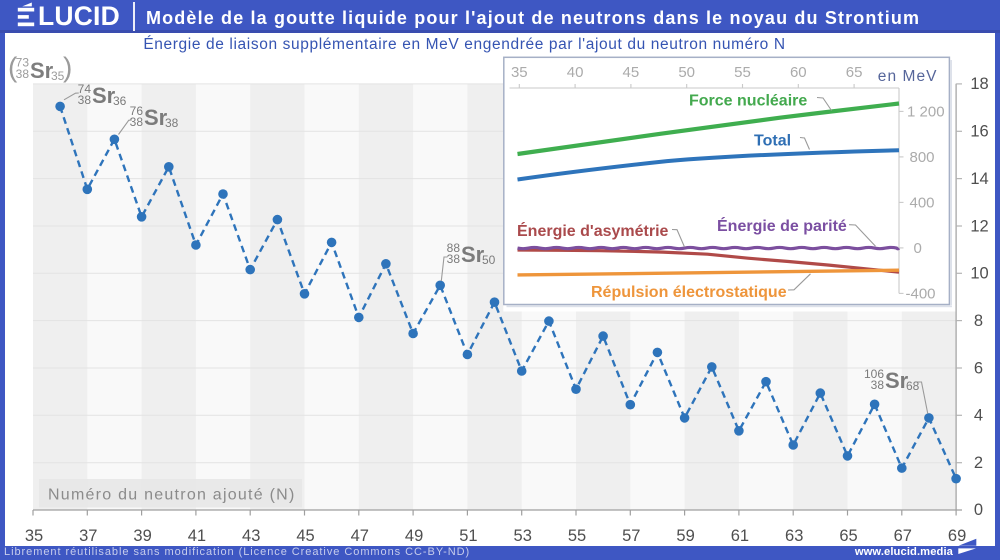 This screenshot has width=1000, height=560. I want to click on svg-text: 60, so click(798, 72).